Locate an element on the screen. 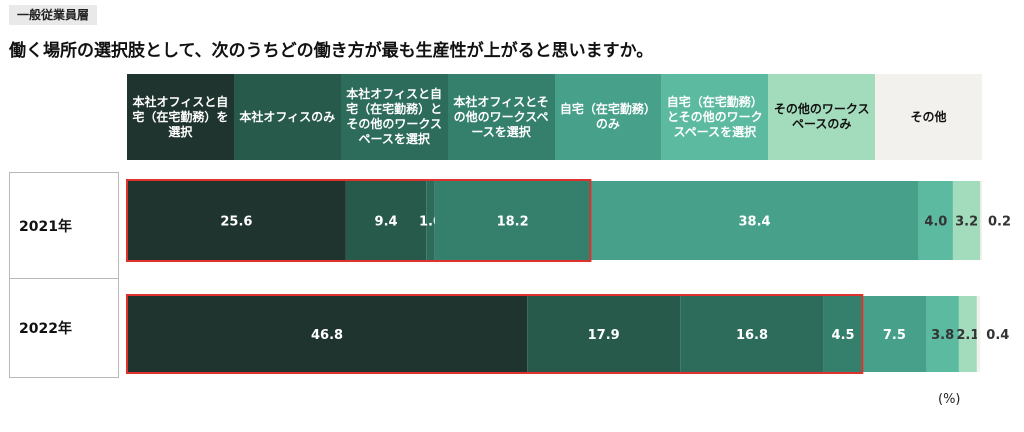  legend-item-3: 本社オフィスと自宅（在宅勤務）とその他のワークスペースを選択 is located at coordinates (394, 117).